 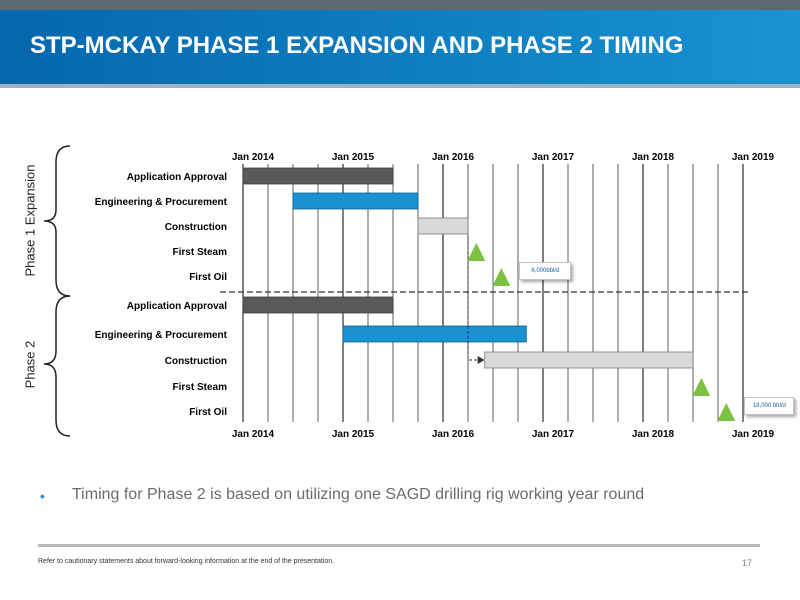 I want to click on dependency-arrow, so click(x=474, y=298).